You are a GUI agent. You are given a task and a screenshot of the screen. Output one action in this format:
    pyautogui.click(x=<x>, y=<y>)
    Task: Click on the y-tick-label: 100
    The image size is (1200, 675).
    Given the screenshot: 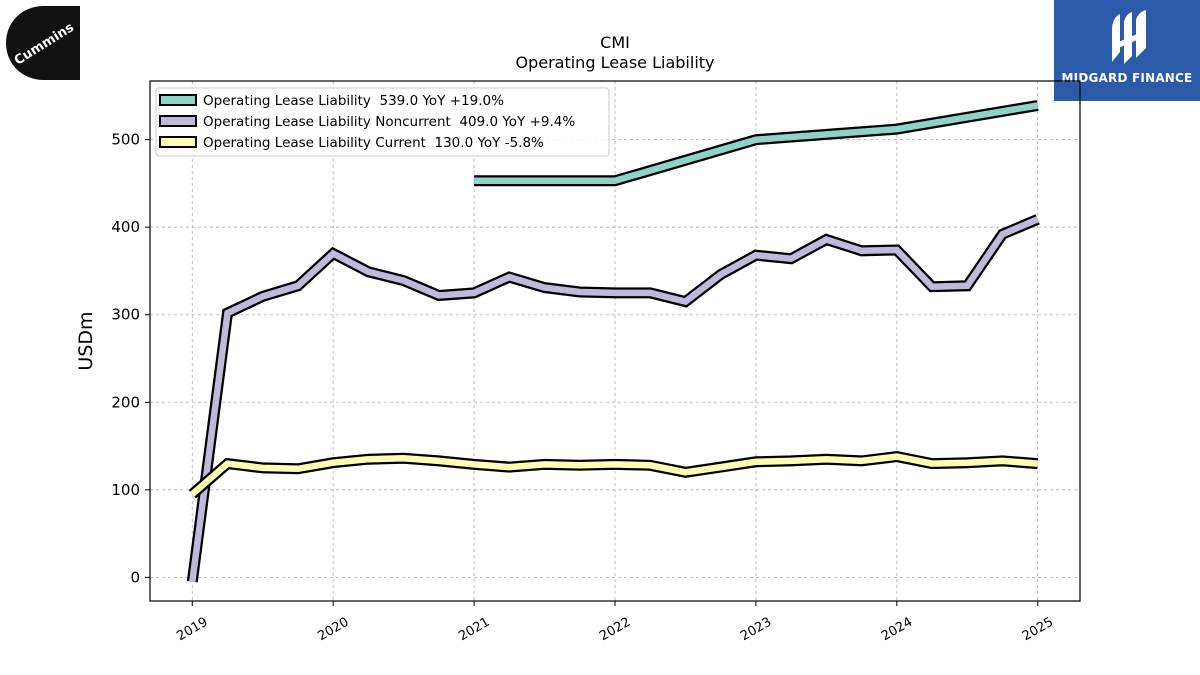 What is the action you would take?
    pyautogui.click(x=125, y=490)
    